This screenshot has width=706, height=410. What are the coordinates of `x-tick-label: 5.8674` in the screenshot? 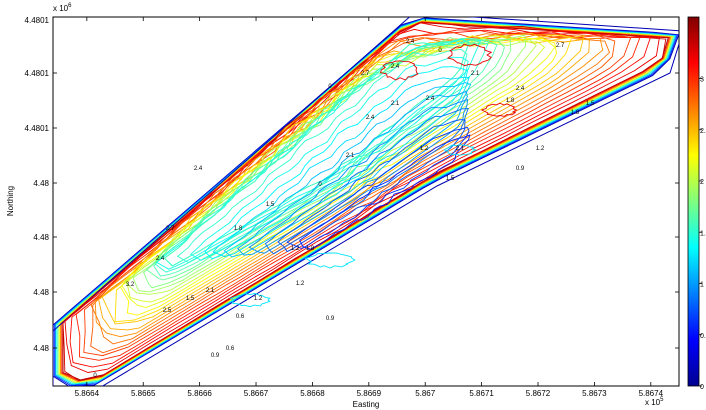 It's located at (651, 393).